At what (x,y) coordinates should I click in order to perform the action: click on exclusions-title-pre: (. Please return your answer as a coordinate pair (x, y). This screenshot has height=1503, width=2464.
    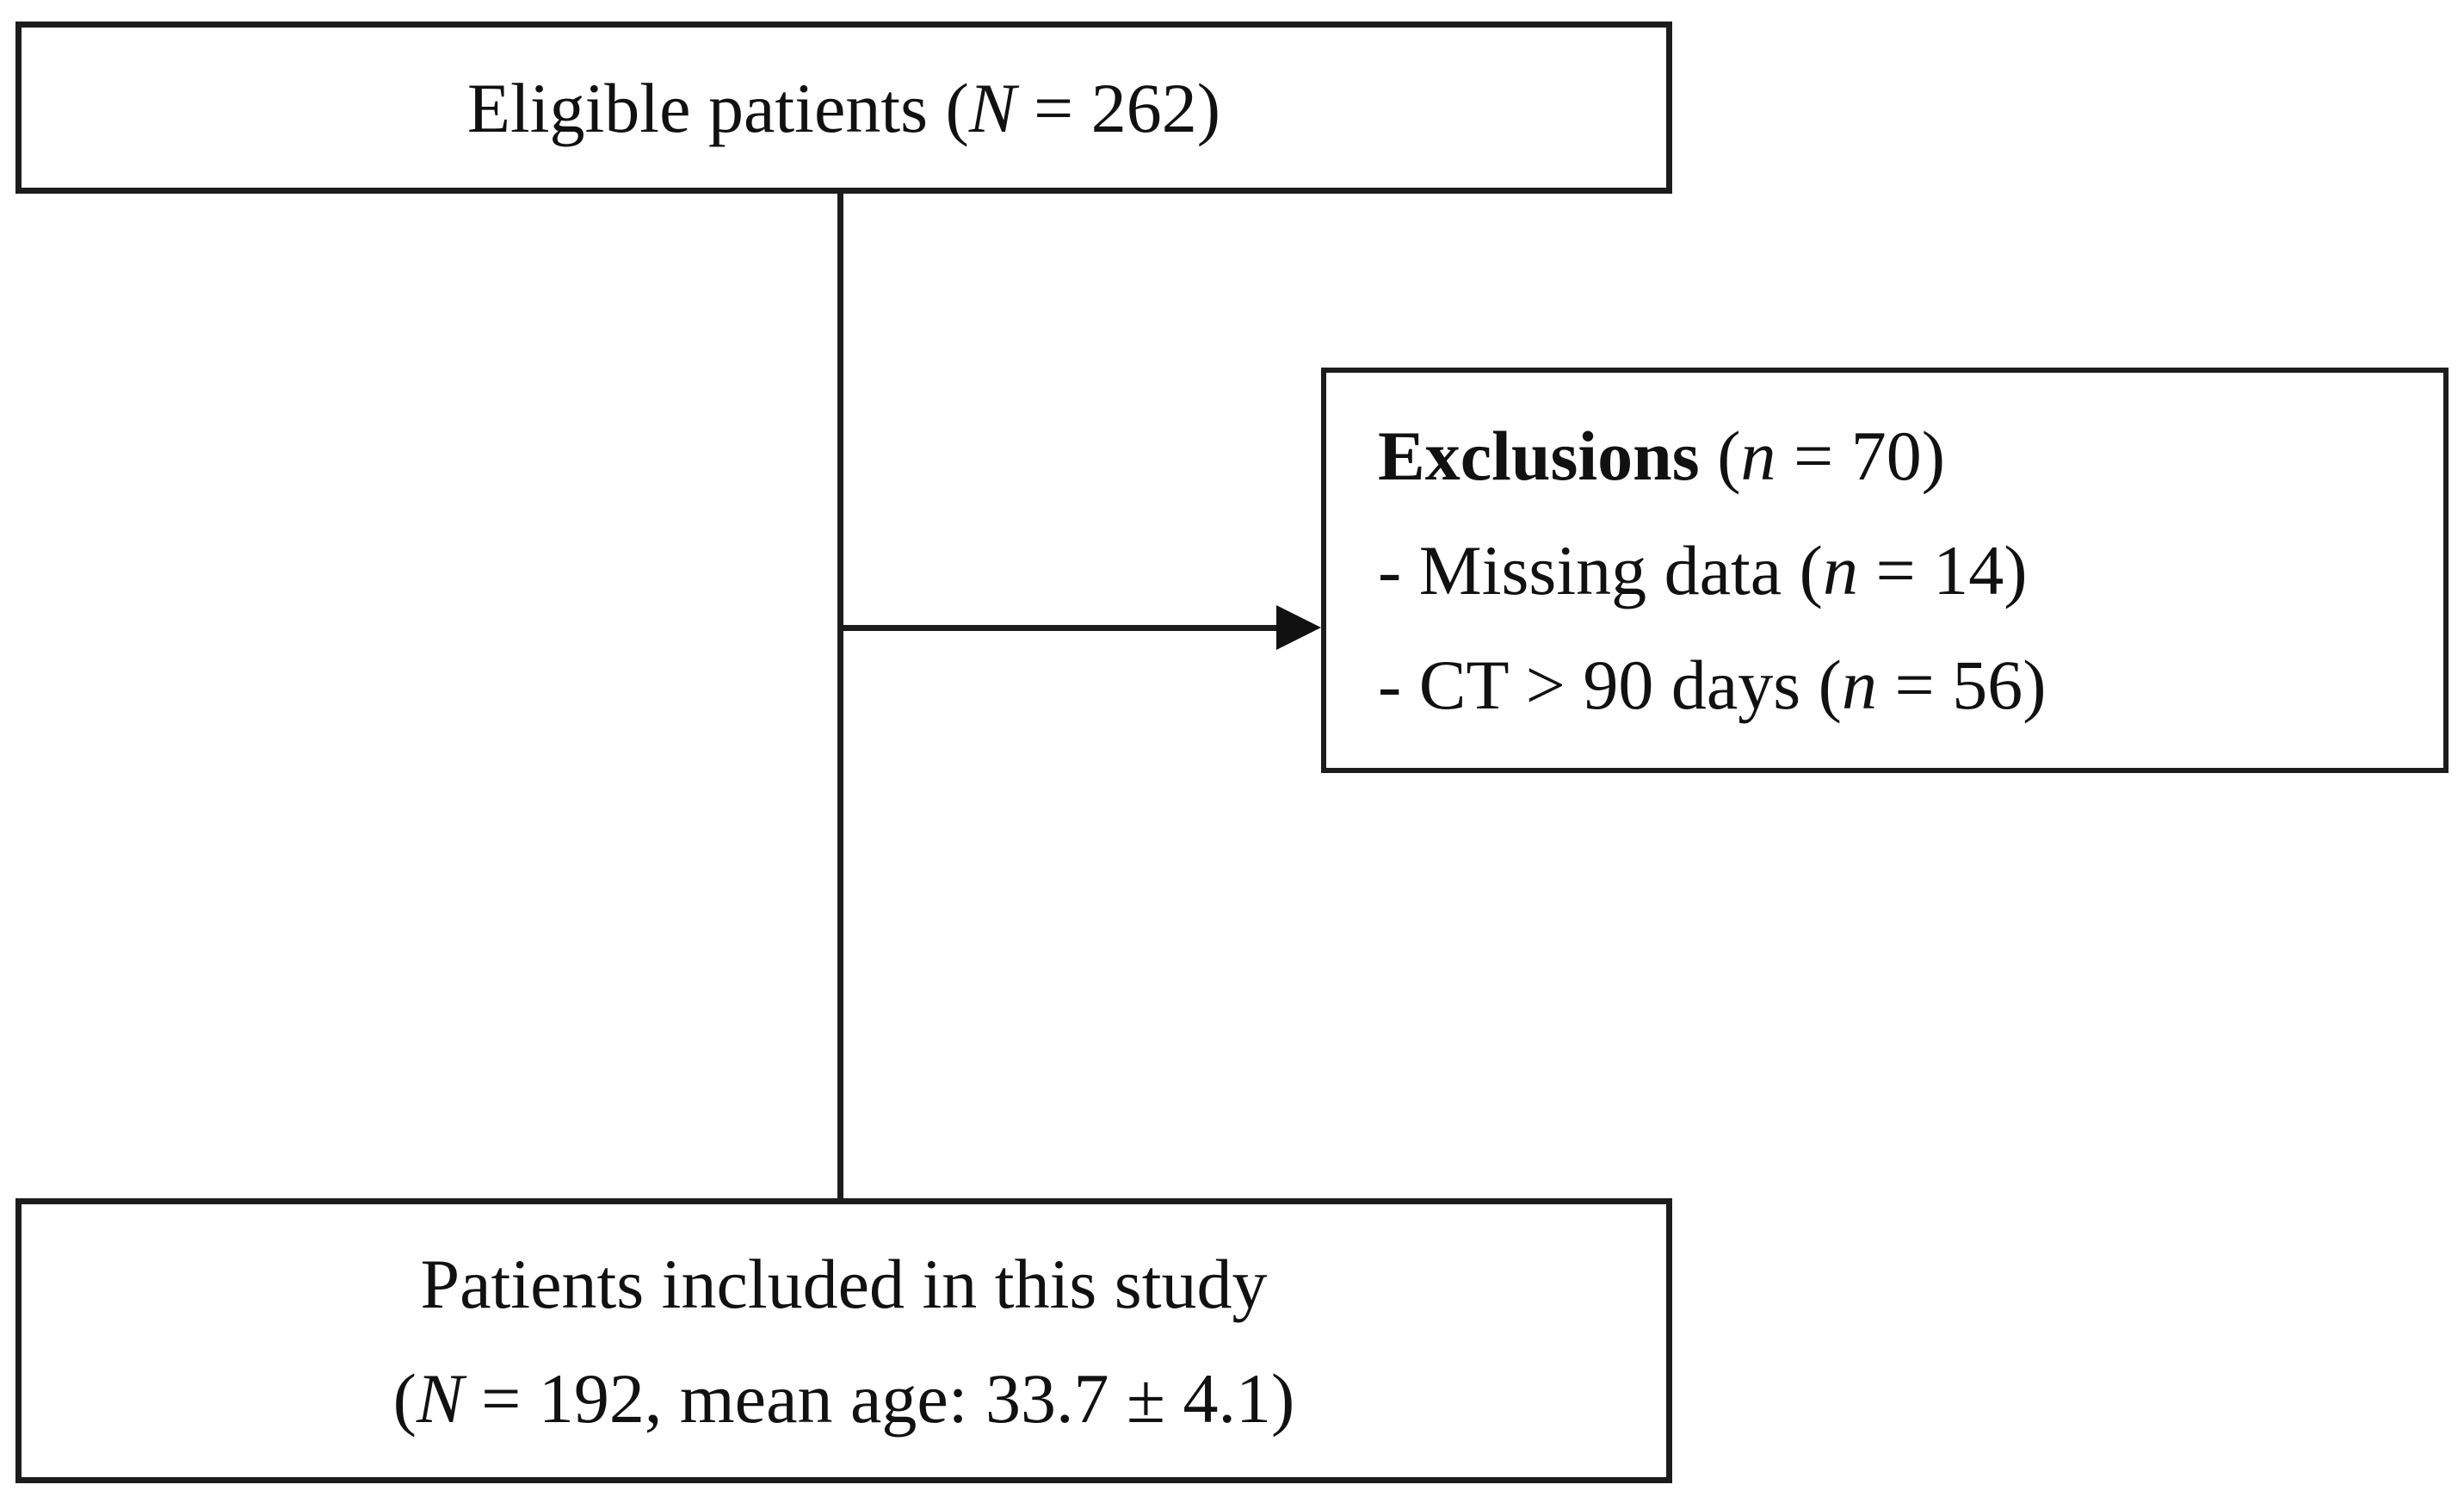
    Looking at the image, I should click on (1720, 456).